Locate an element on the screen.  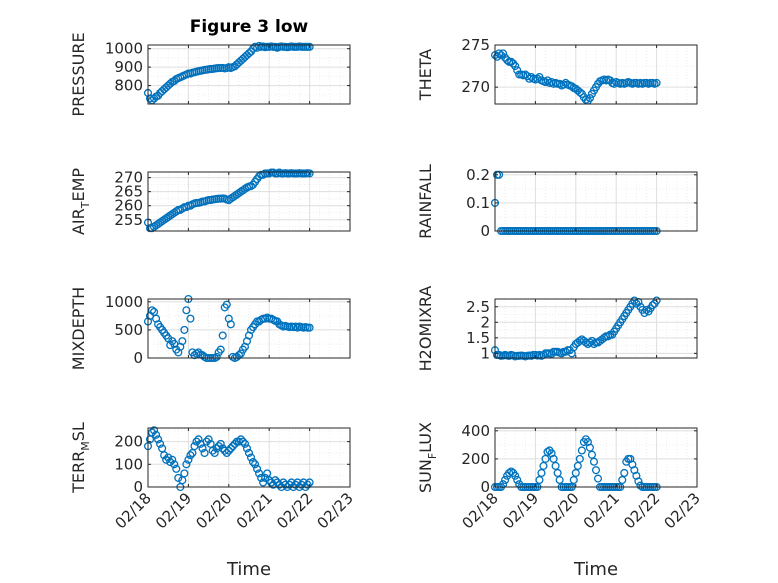
subplot-theta: 270 275 THETA is located at coordinates (557, 70).